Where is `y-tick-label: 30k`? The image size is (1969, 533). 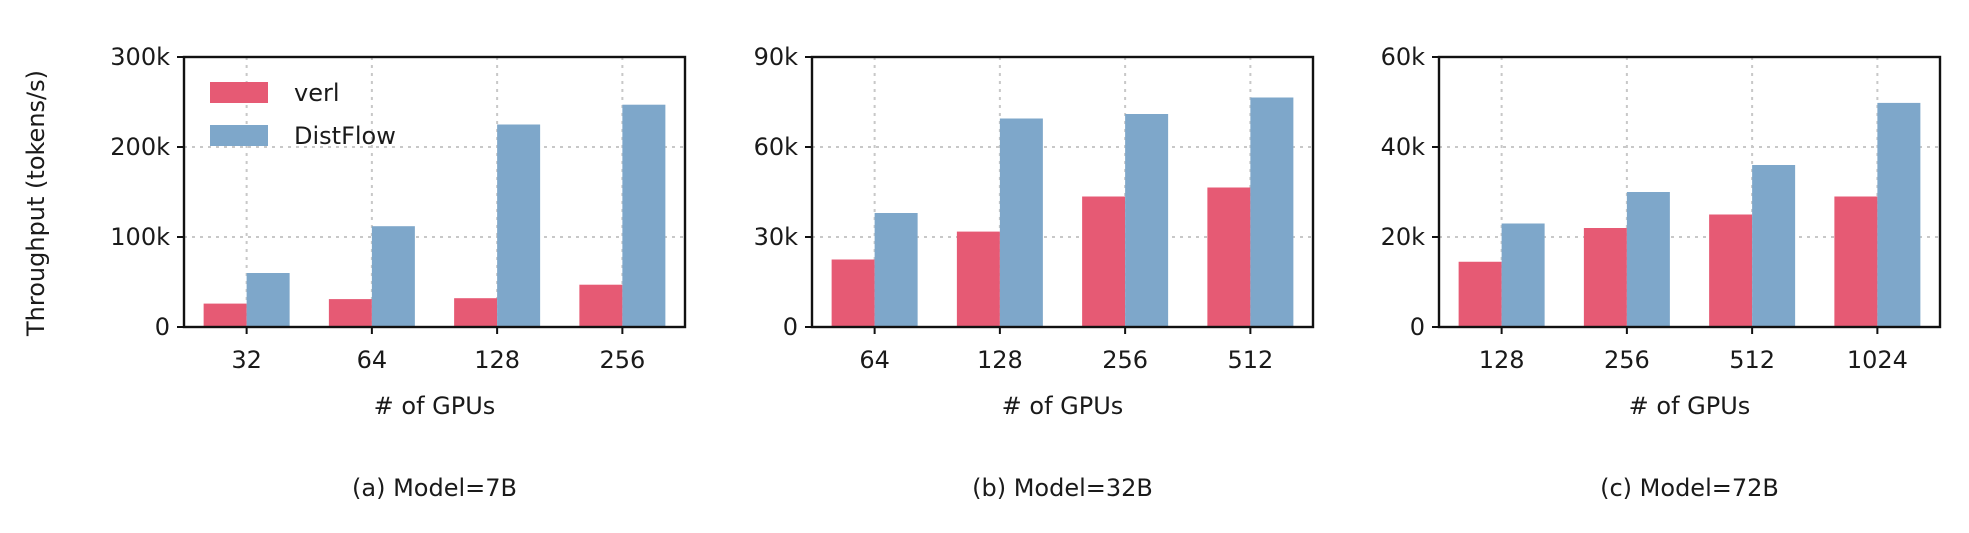
y-tick-label: 30k is located at coordinates (776, 237).